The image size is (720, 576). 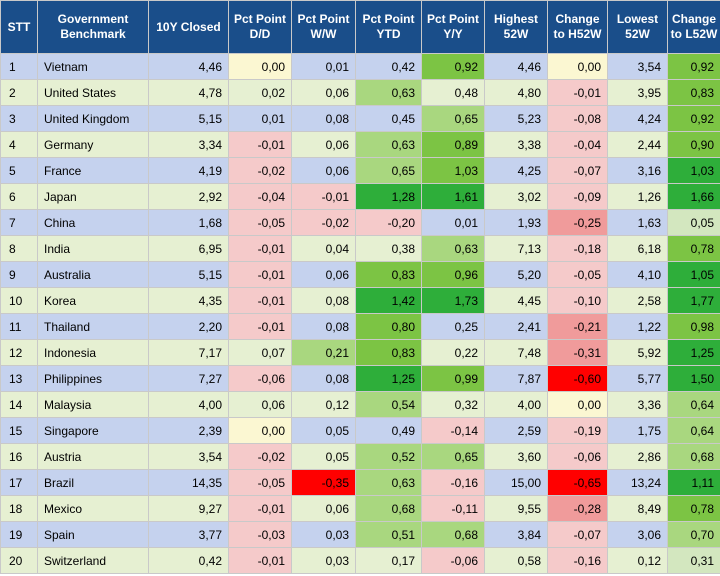 I want to click on cell-ww: 0,05, so click(x=323, y=456).